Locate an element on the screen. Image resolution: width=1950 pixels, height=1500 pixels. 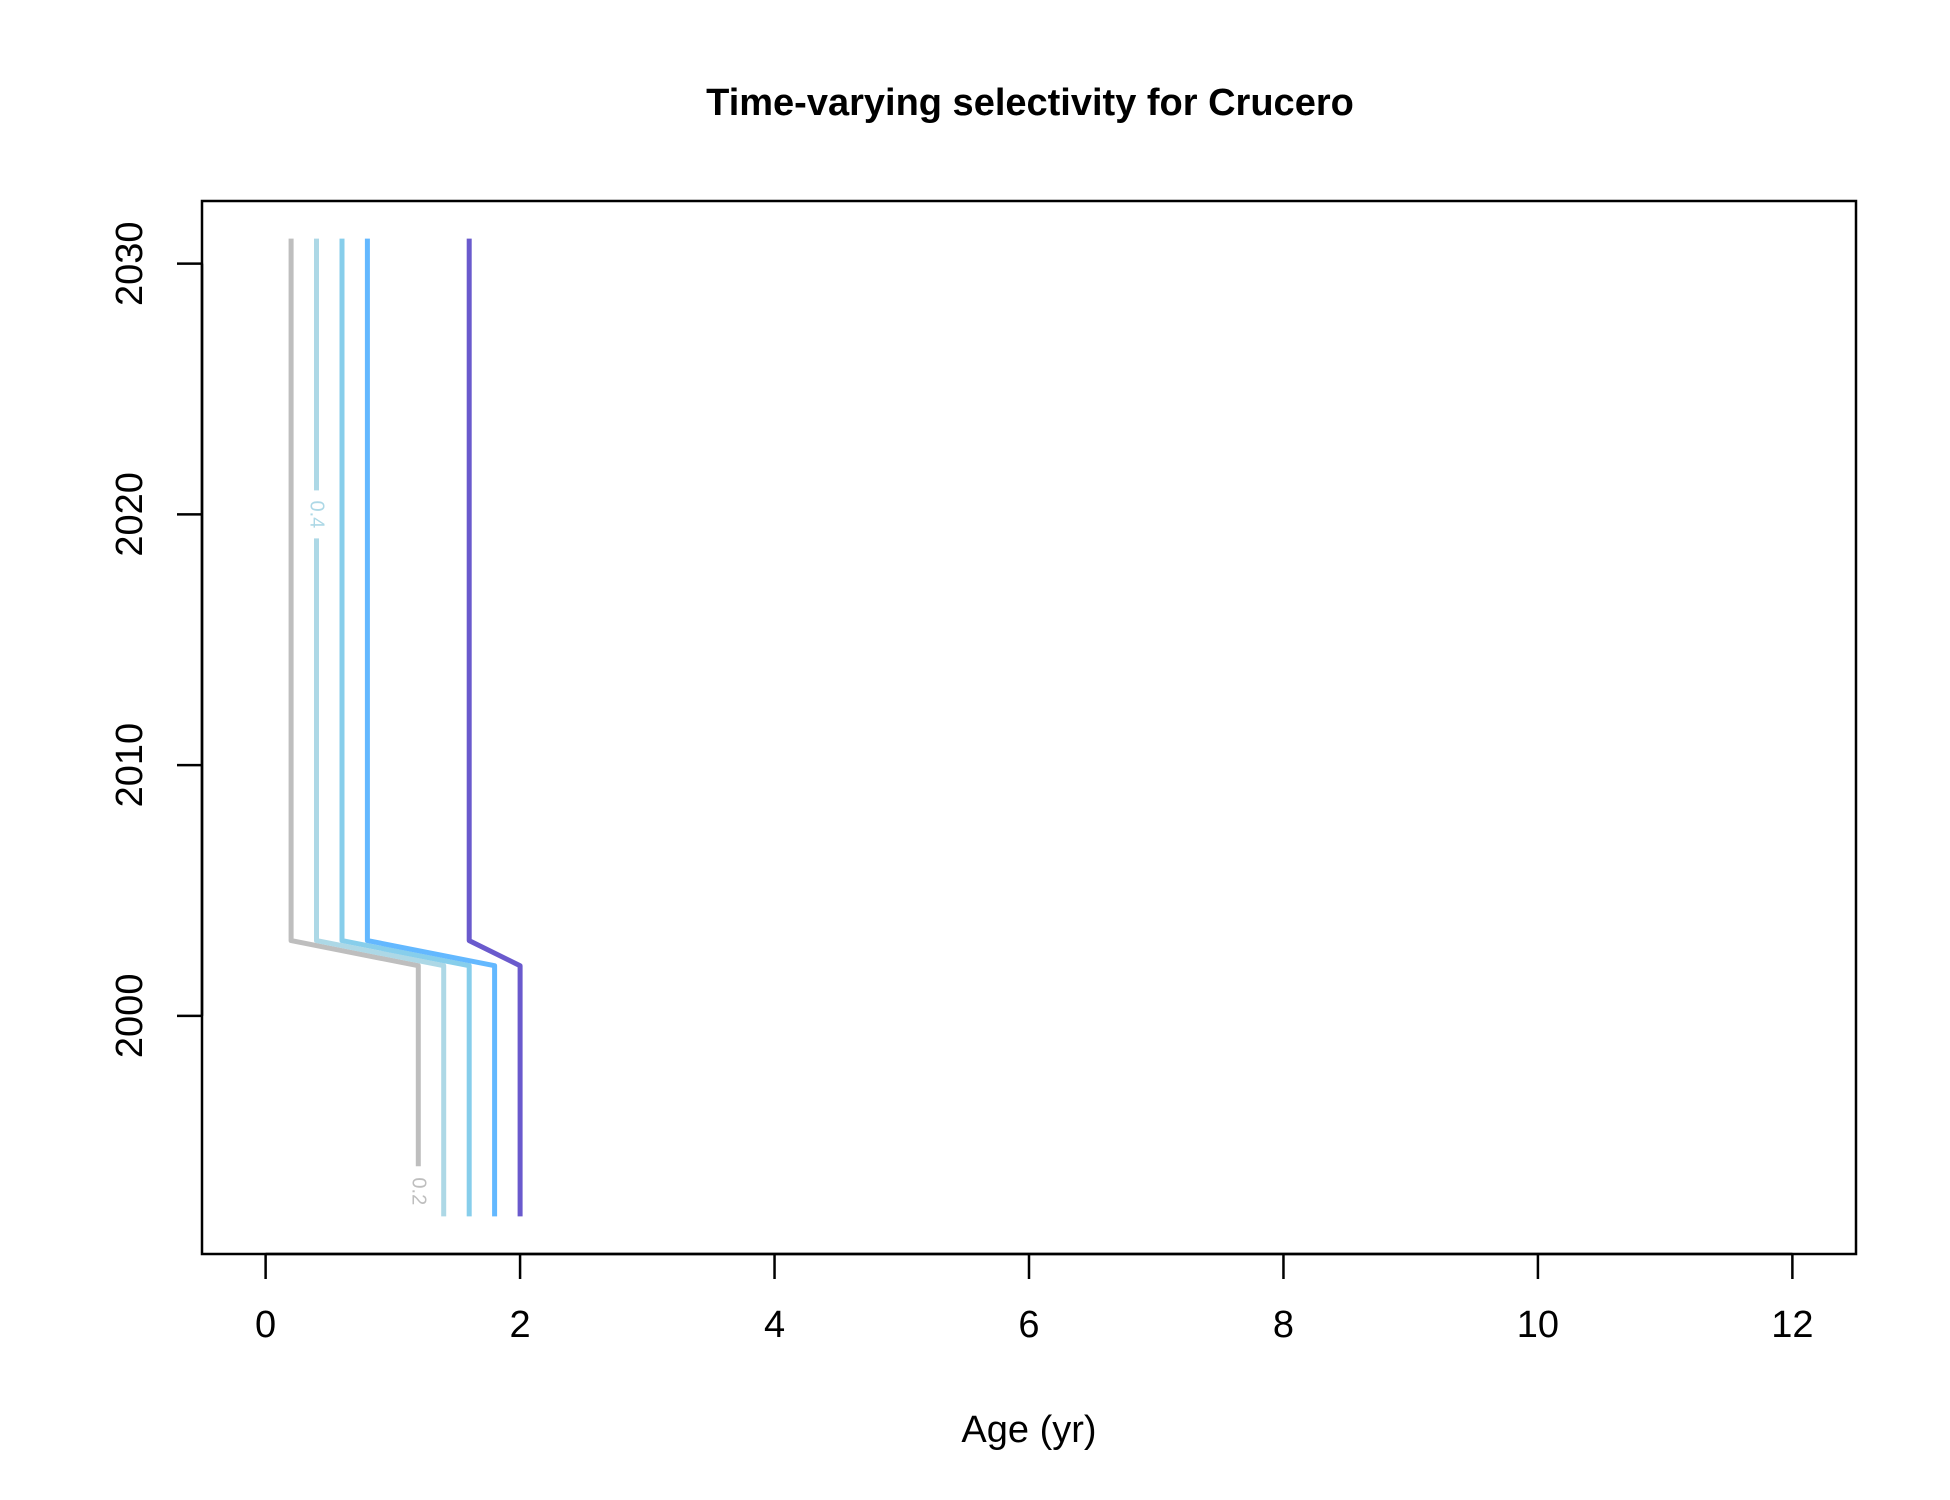
y-tick-label: 2020 is located at coordinates (130, 514).